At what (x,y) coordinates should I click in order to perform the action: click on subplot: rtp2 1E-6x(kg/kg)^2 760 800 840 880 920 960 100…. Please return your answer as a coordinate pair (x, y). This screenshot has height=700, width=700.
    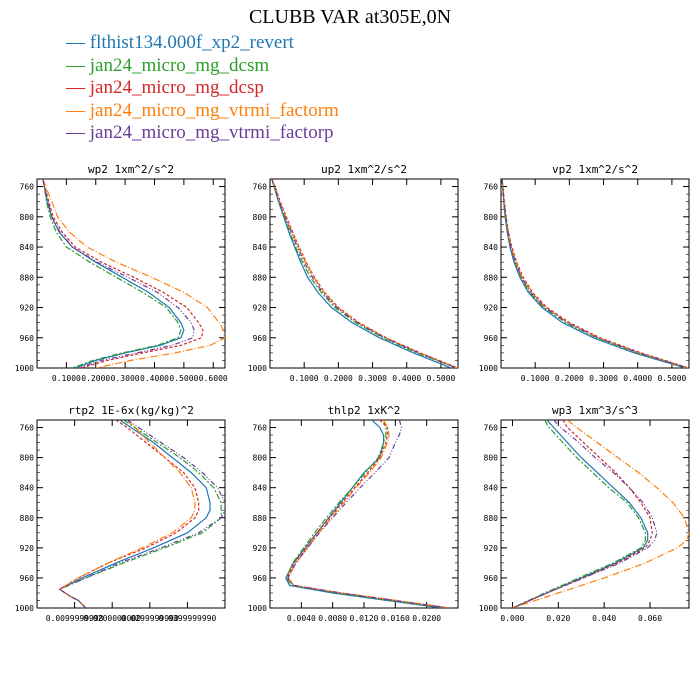
    Looking at the image, I should click on (120, 513).